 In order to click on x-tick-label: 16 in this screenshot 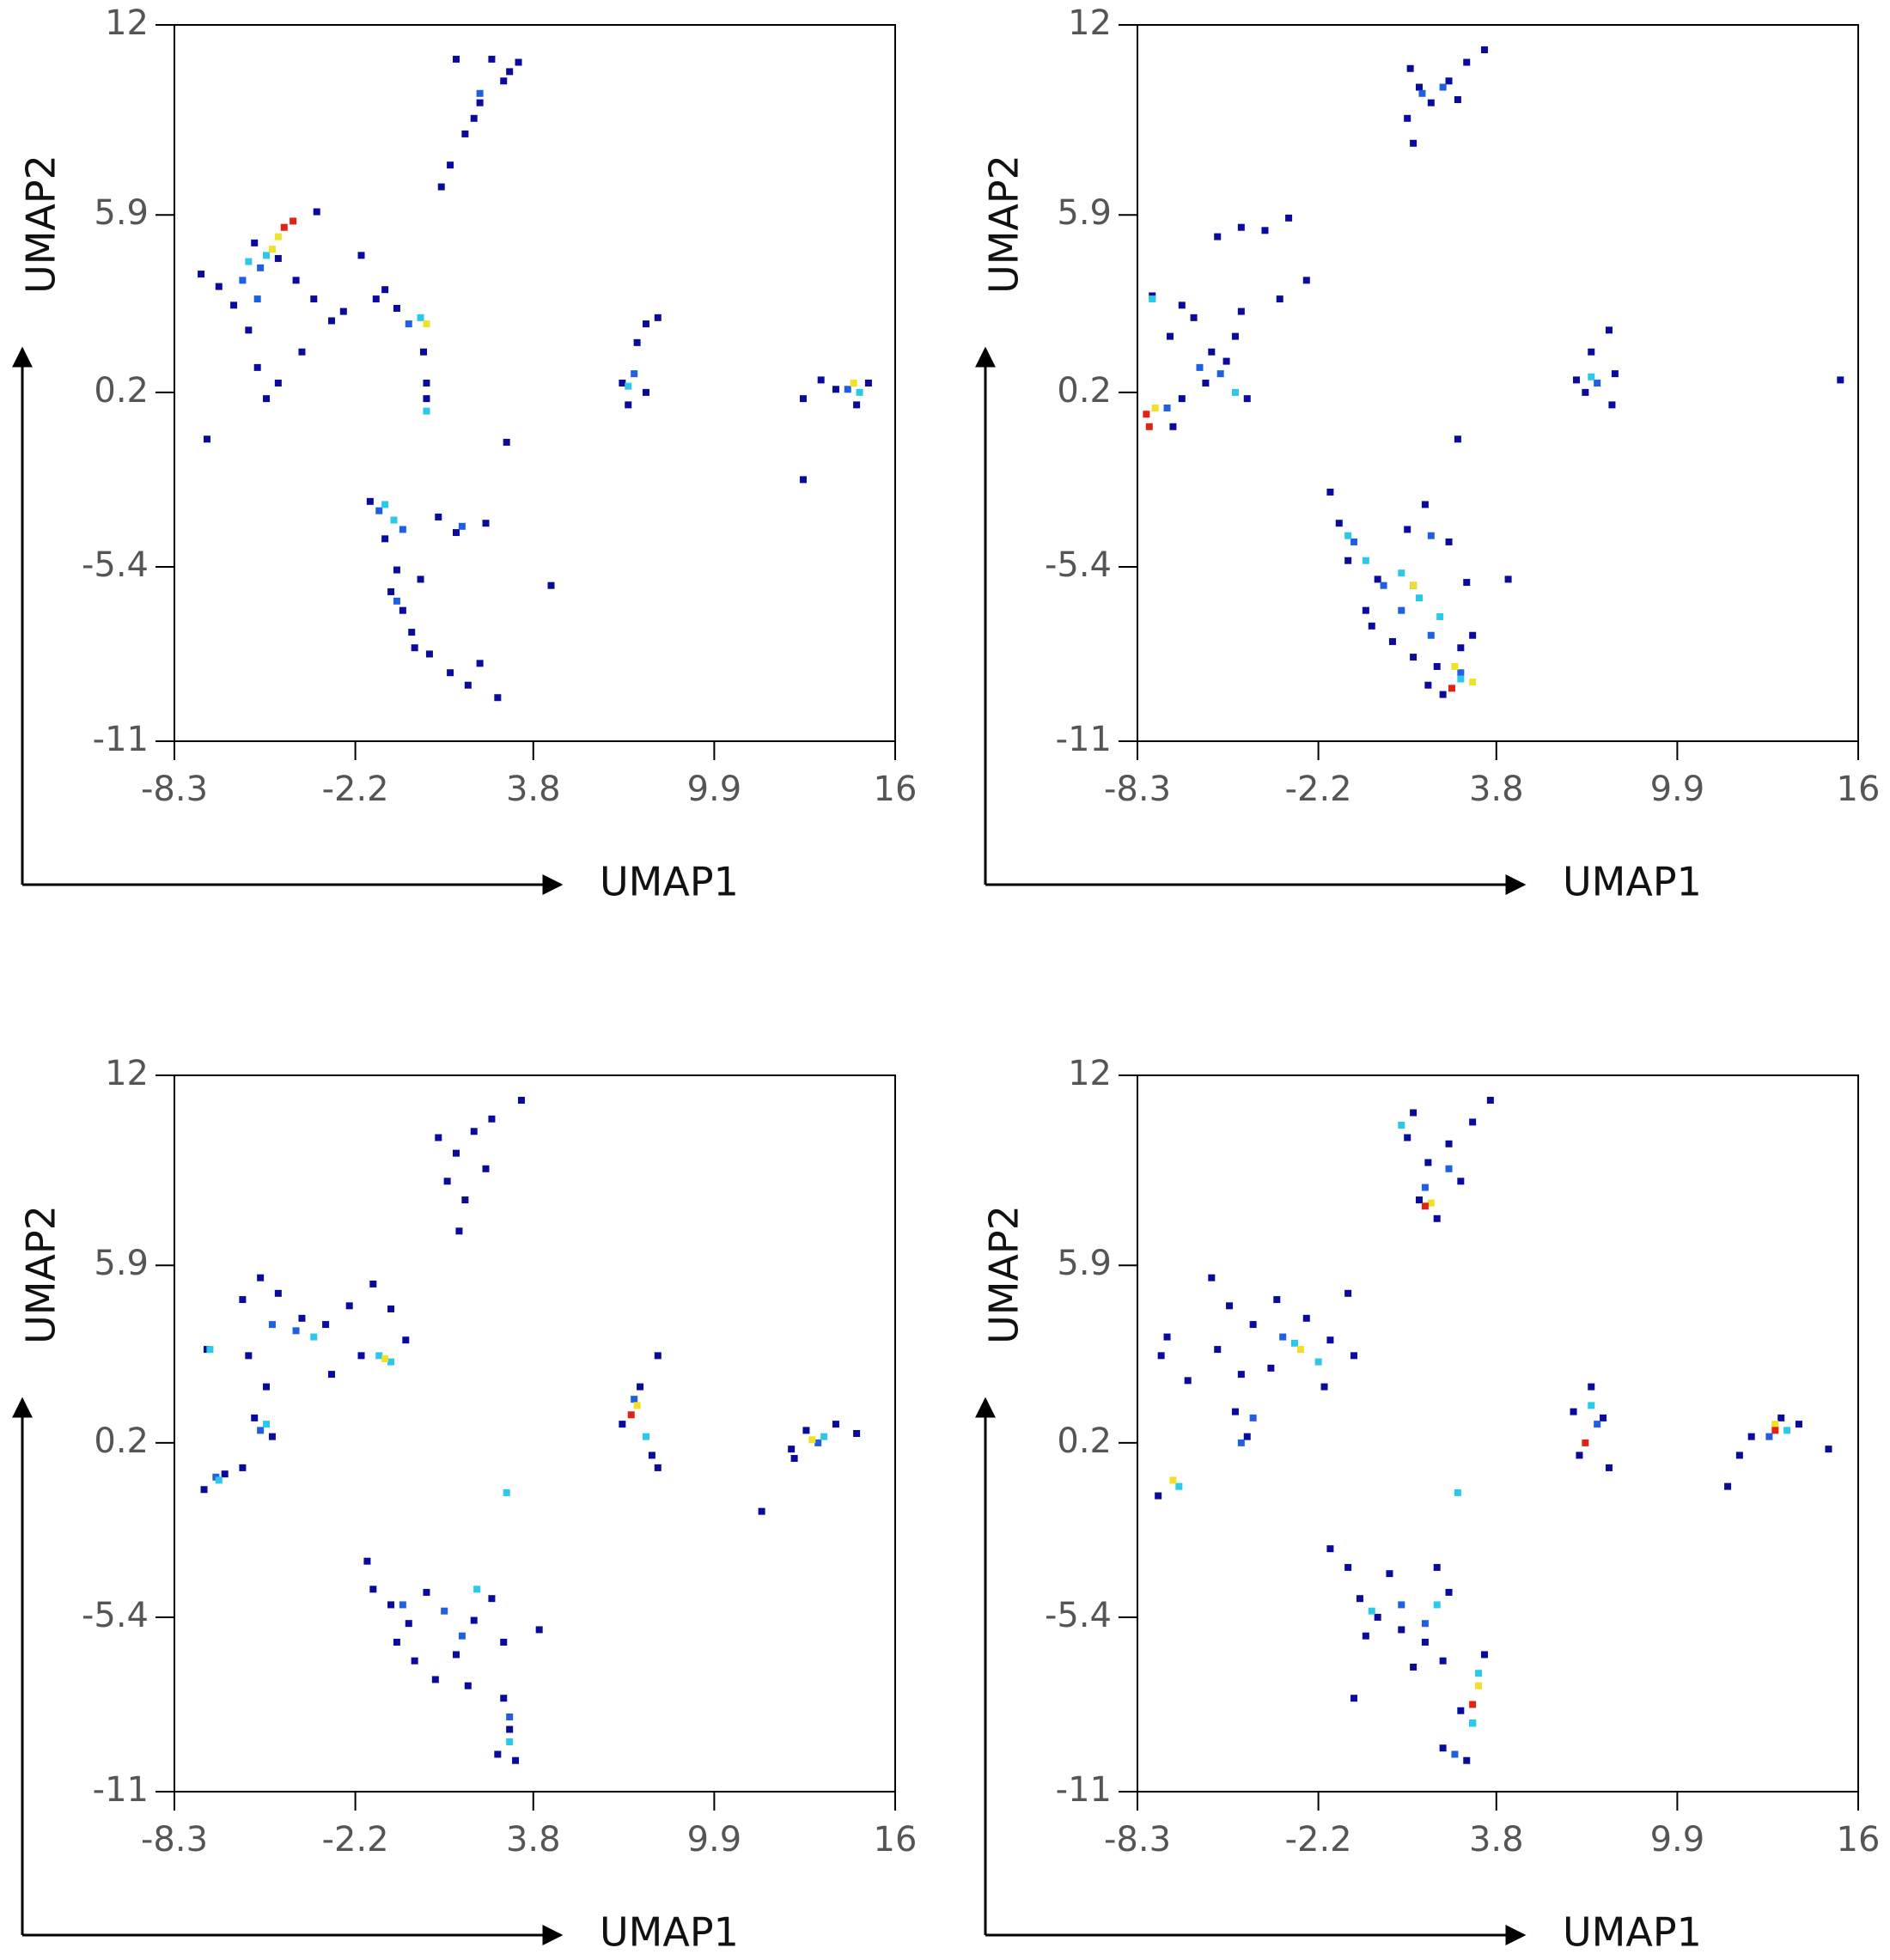, I will do `click(896, 790)`.